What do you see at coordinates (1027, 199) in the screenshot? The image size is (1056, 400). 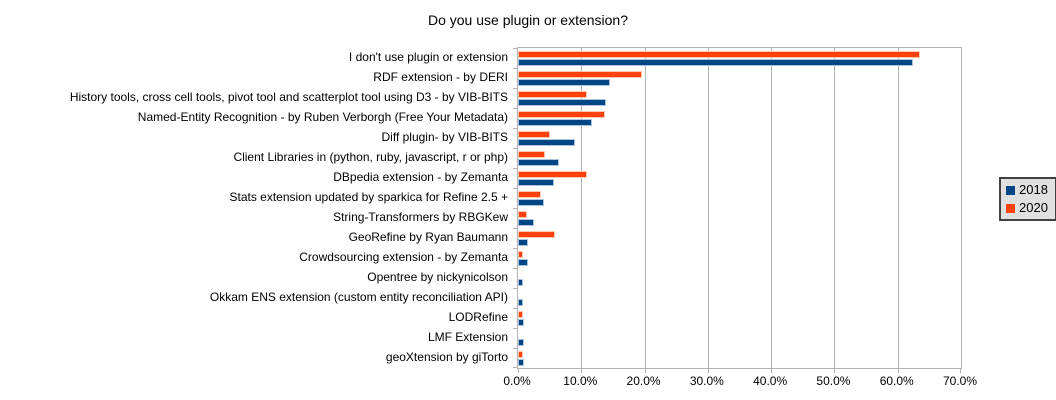 I see `legend: 2018 2020` at bounding box center [1027, 199].